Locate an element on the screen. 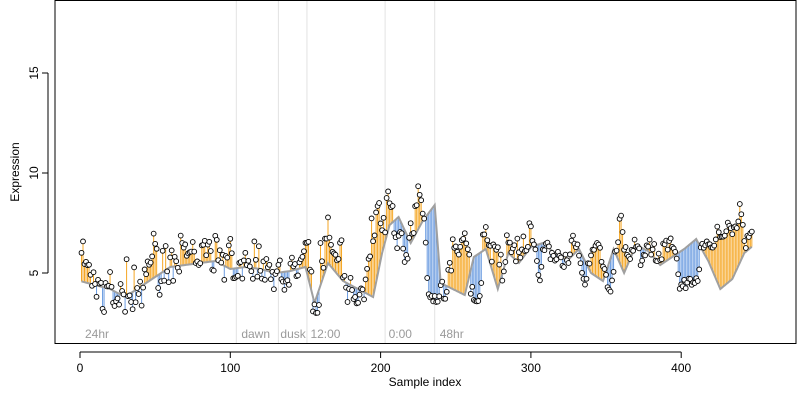  y-axis-title: Expression is located at coordinates (15, 171).